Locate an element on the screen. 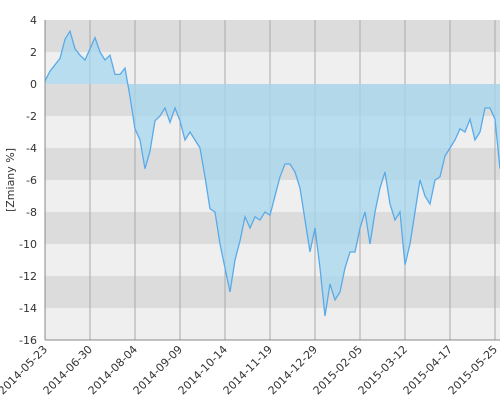 The image size is (500, 404). y-tick-label: 4 is located at coordinates (33, 20).